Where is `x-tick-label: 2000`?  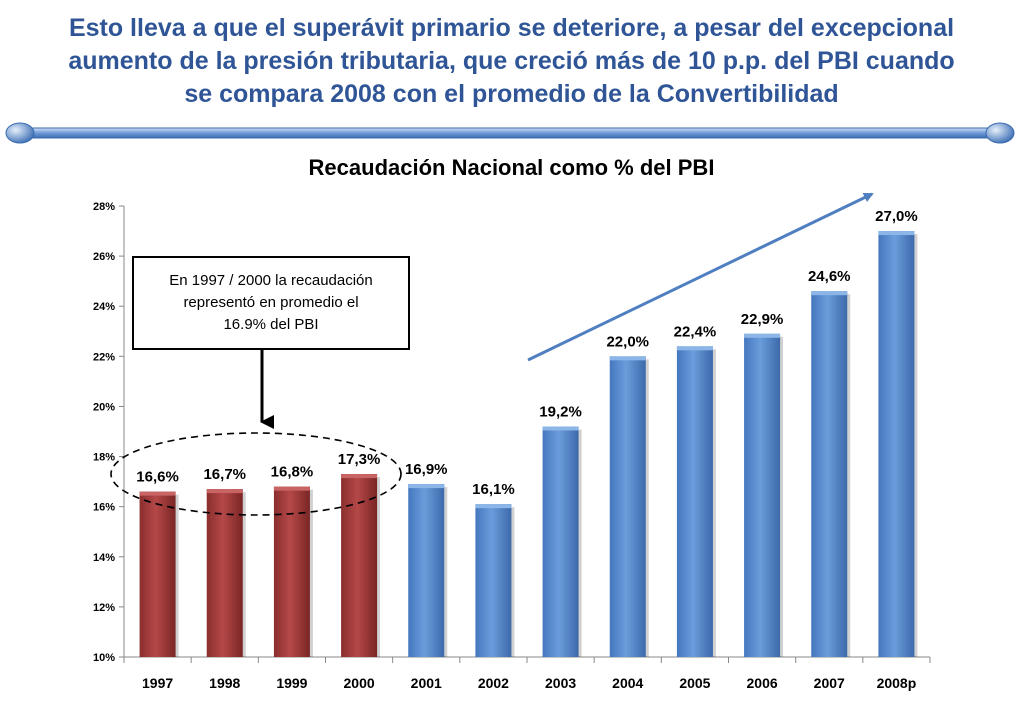 x-tick-label: 2000 is located at coordinates (359, 683).